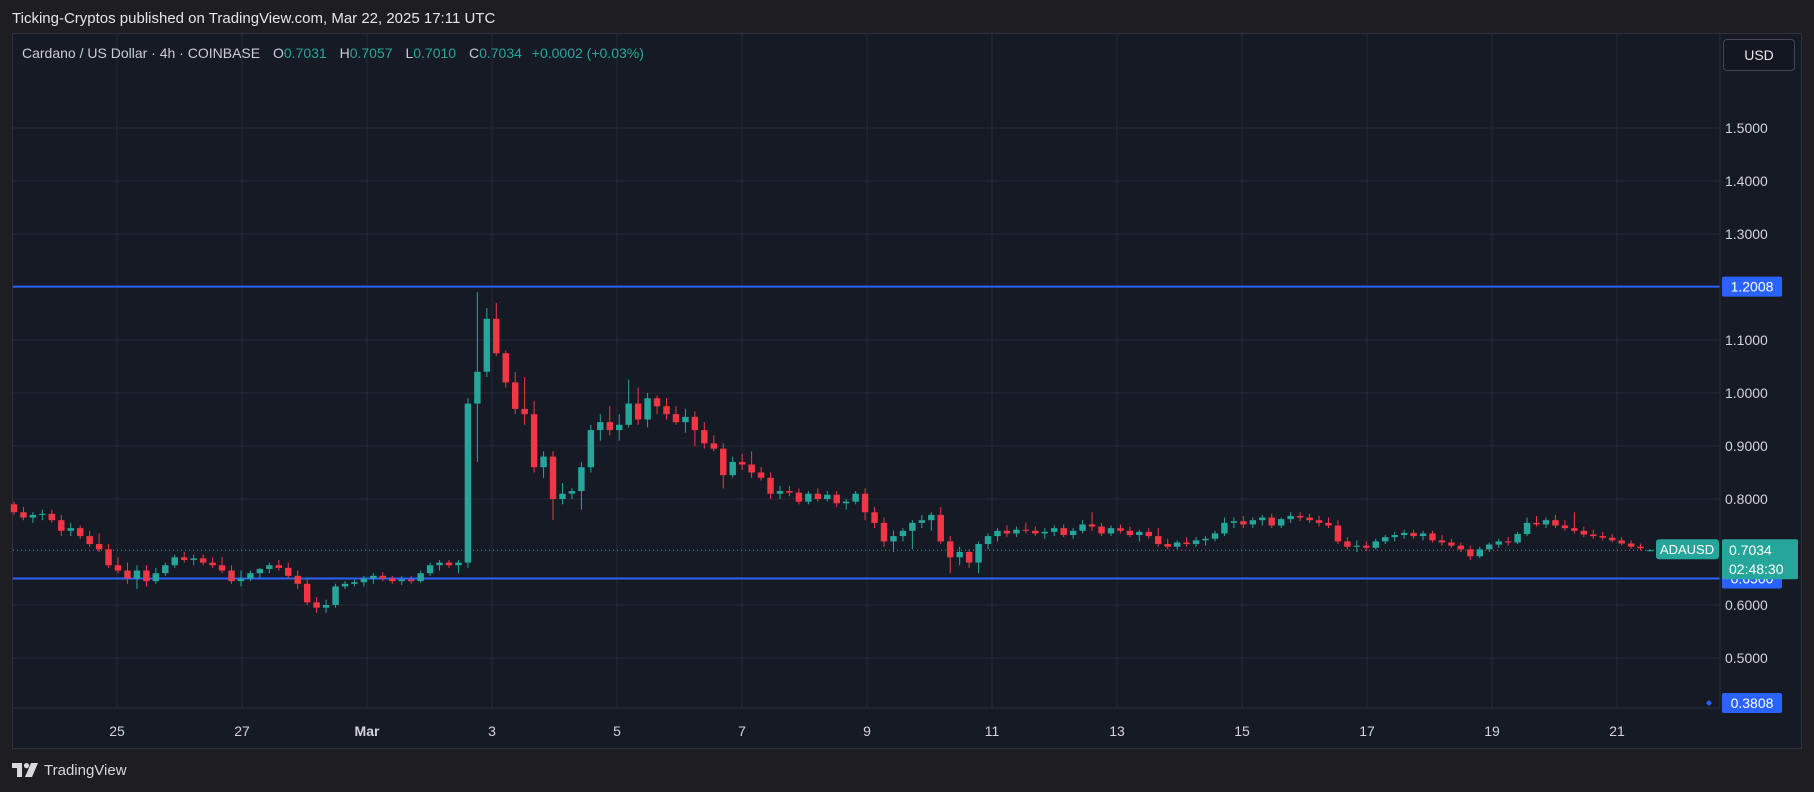  I want to click on close-value: 0.7034, so click(500, 53).